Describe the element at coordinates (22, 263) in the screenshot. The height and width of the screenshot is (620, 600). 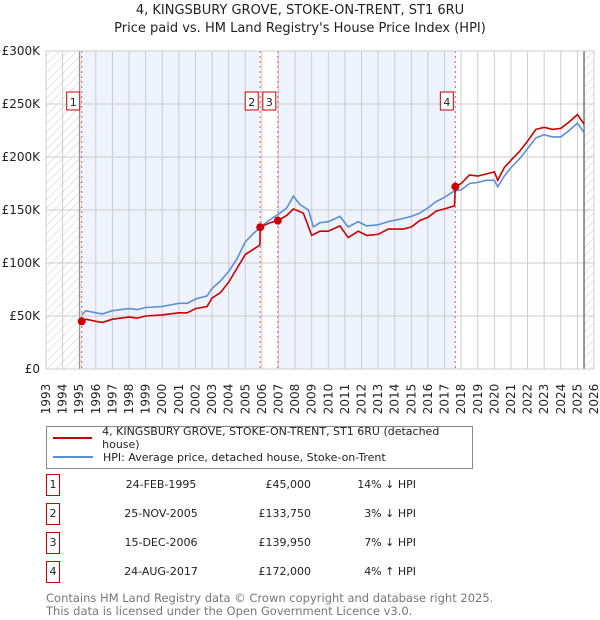
I see `y-tick-label: £100K` at that location.